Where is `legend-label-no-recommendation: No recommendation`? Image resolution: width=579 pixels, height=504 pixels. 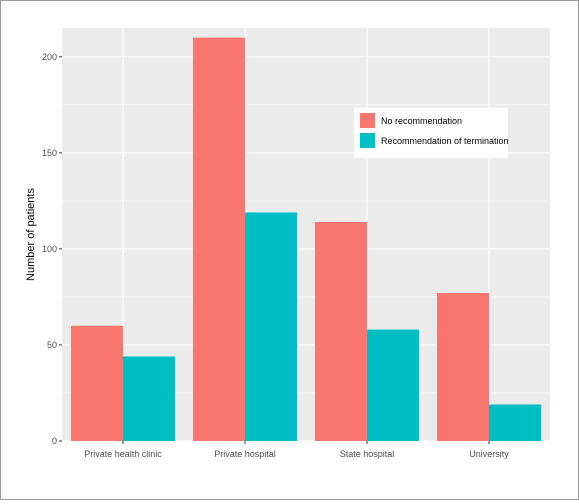 legend-label-no-recommendation: No recommendation is located at coordinates (421, 121).